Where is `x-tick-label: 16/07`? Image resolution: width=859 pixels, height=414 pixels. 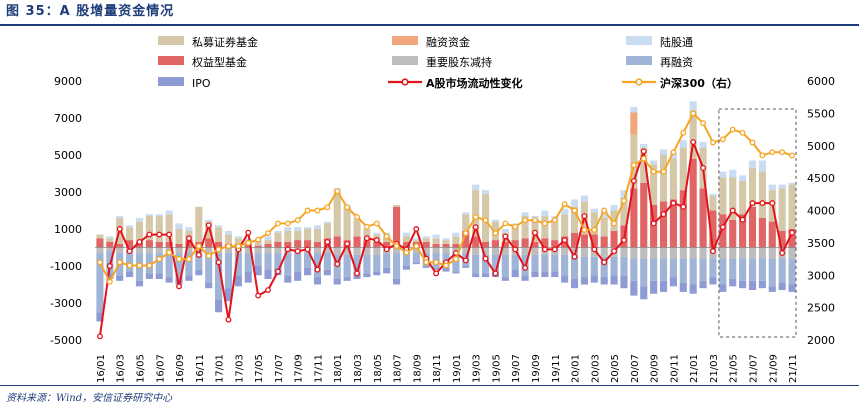 x-tick-label: 16/07 is located at coordinates (160, 368).